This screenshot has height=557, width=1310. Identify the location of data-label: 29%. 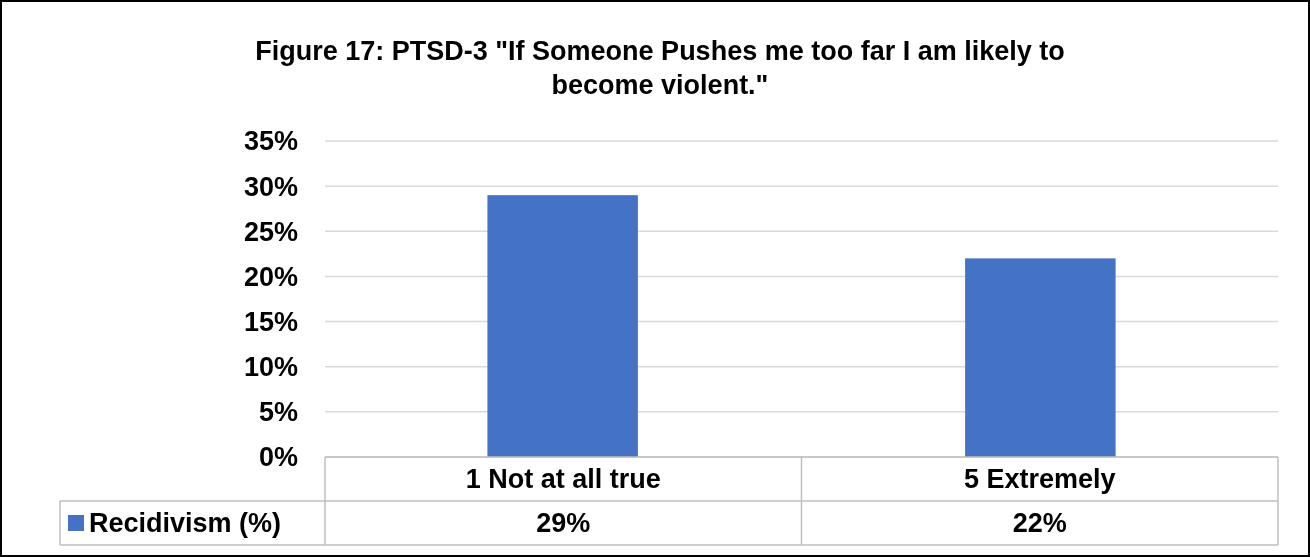
(563, 523).